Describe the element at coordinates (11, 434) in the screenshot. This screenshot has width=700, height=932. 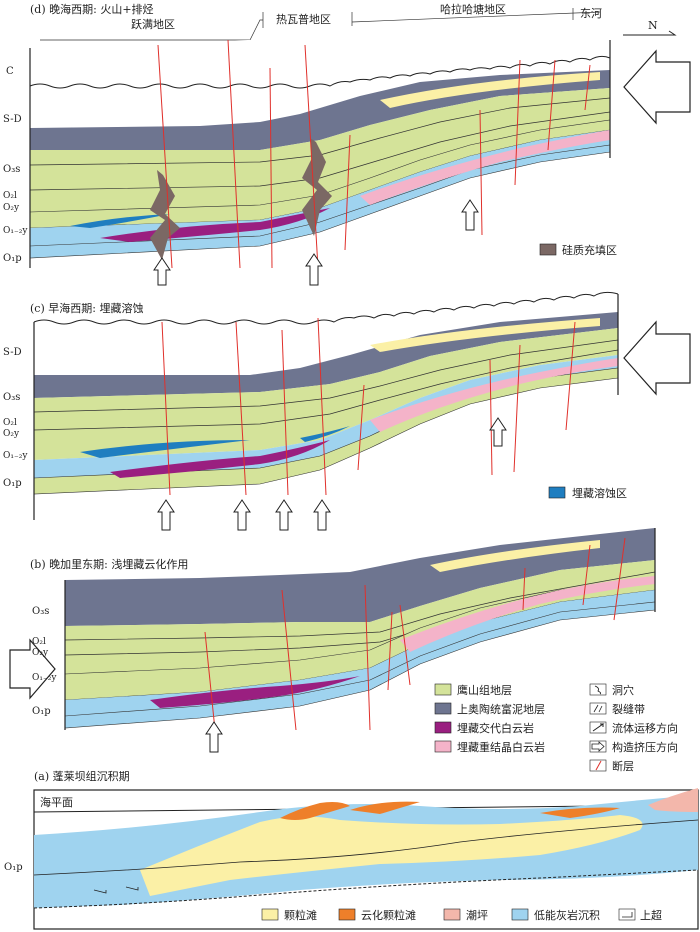
I see `strata-label-o2y-c: O₂y` at that location.